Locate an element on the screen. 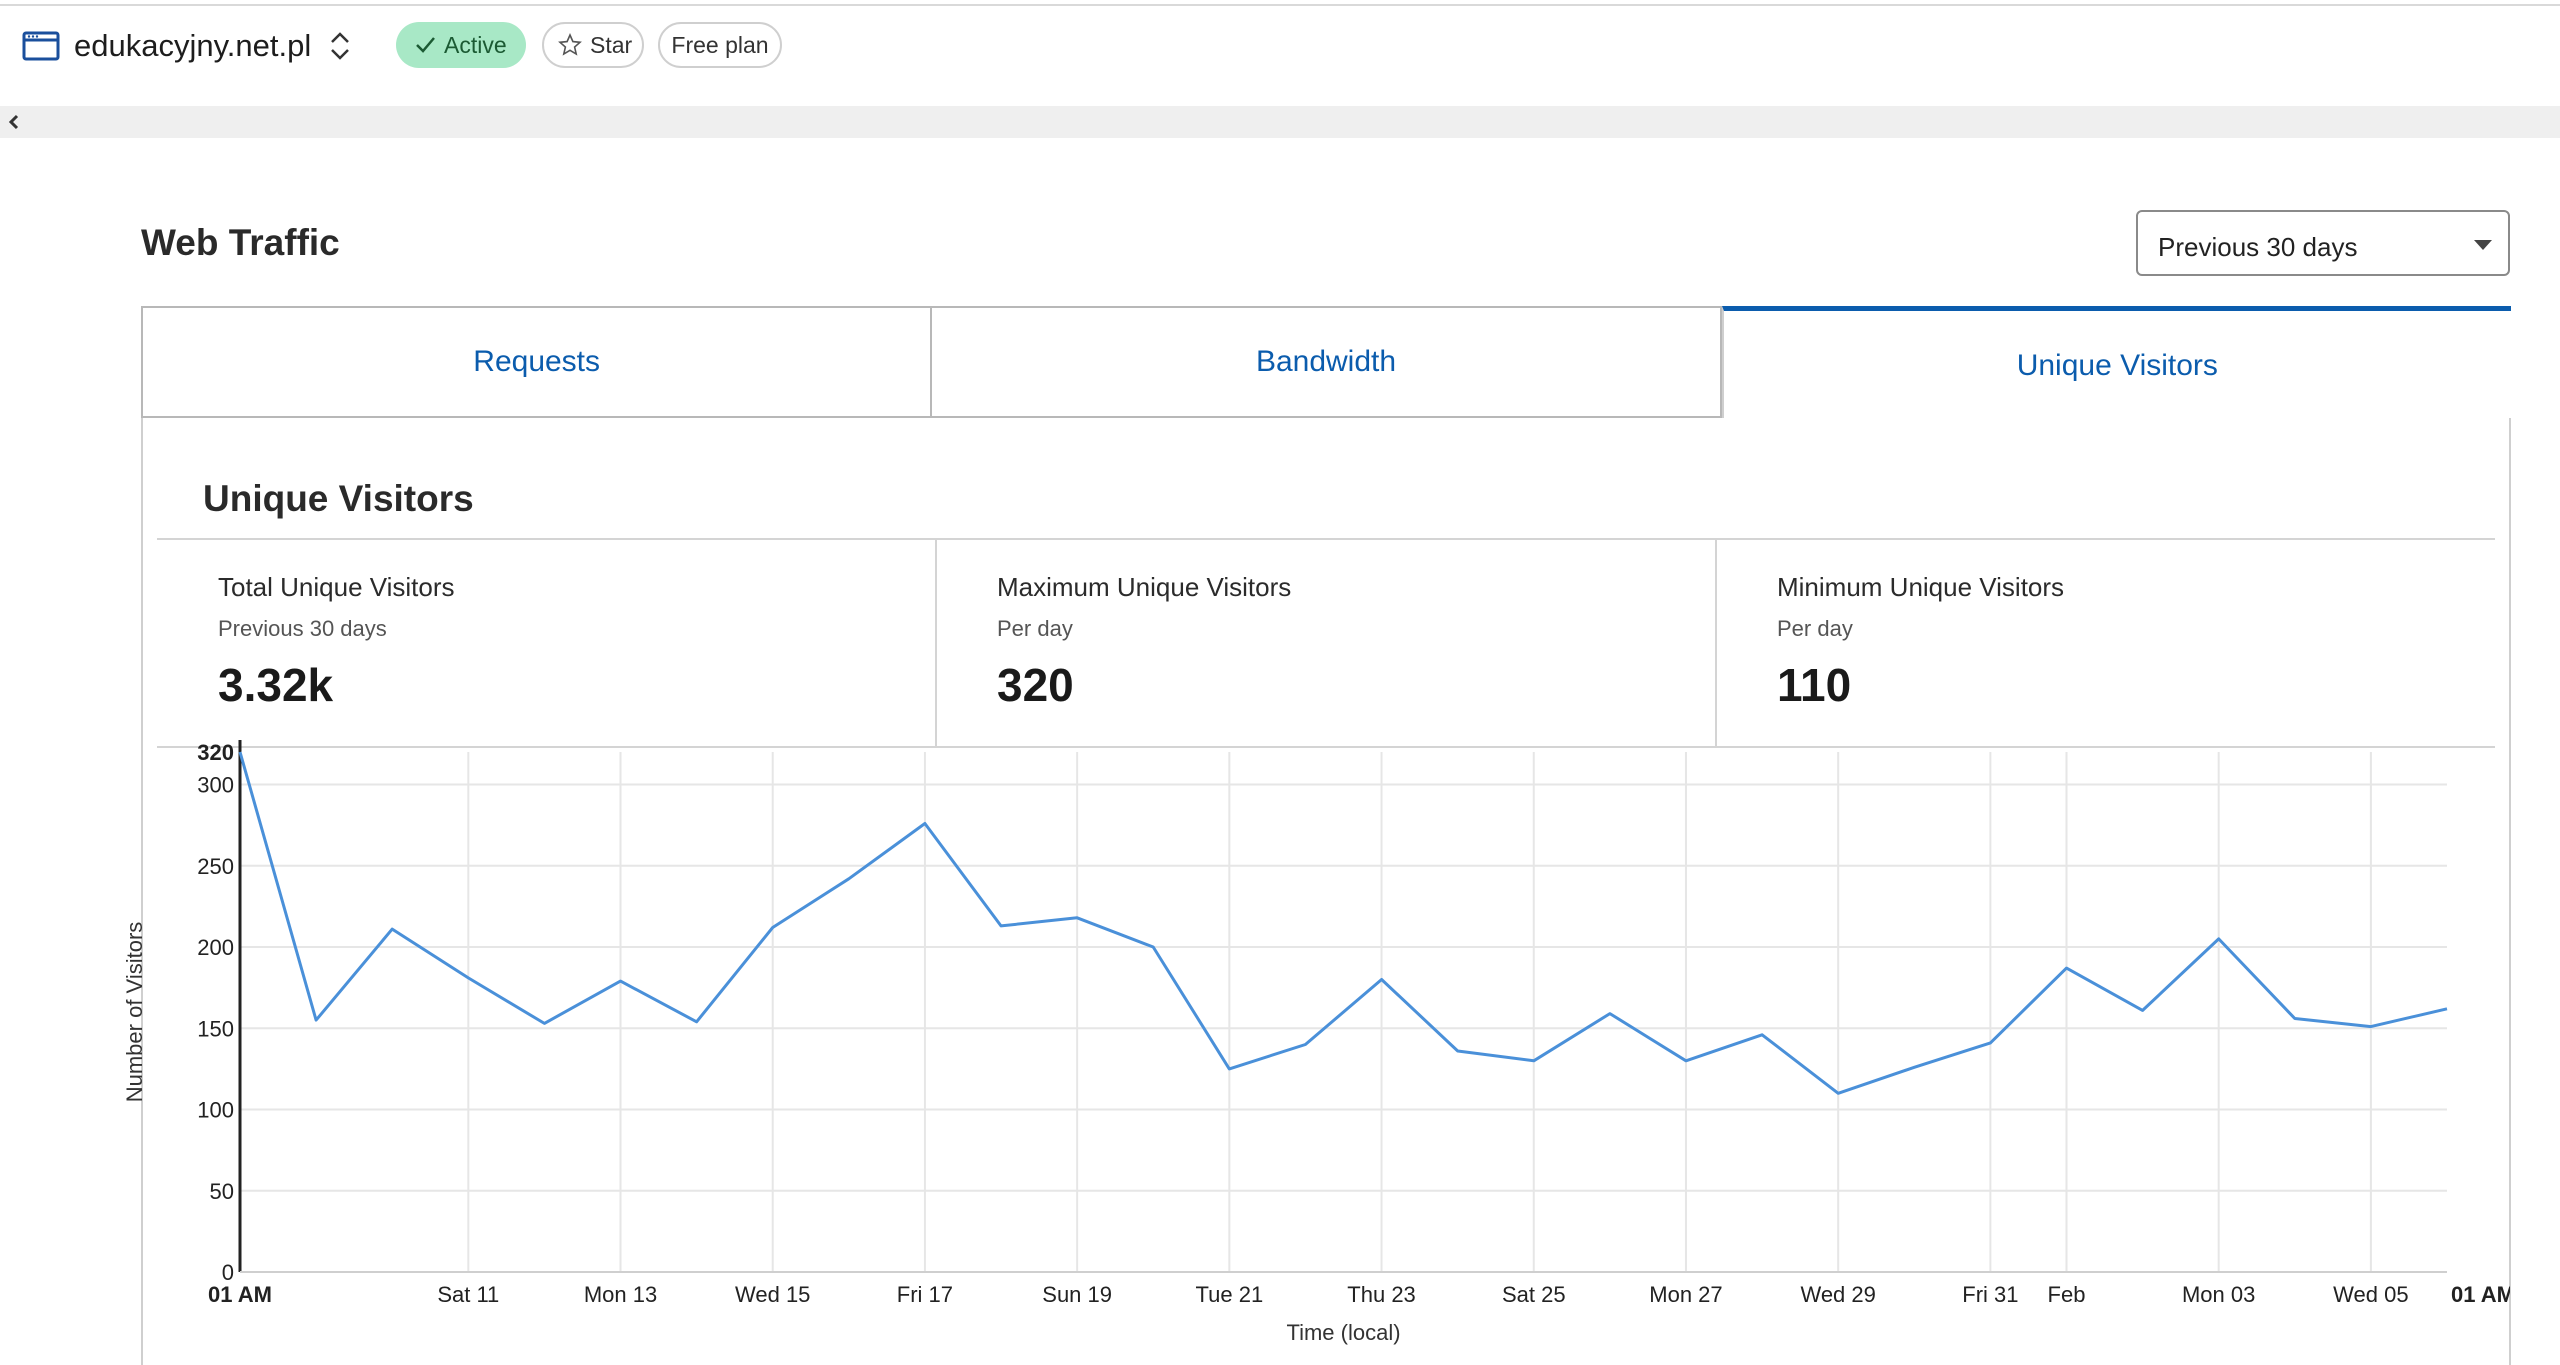 The height and width of the screenshot is (1365, 2560). x-tick-label: Sun 19 is located at coordinates (1077, 1294).